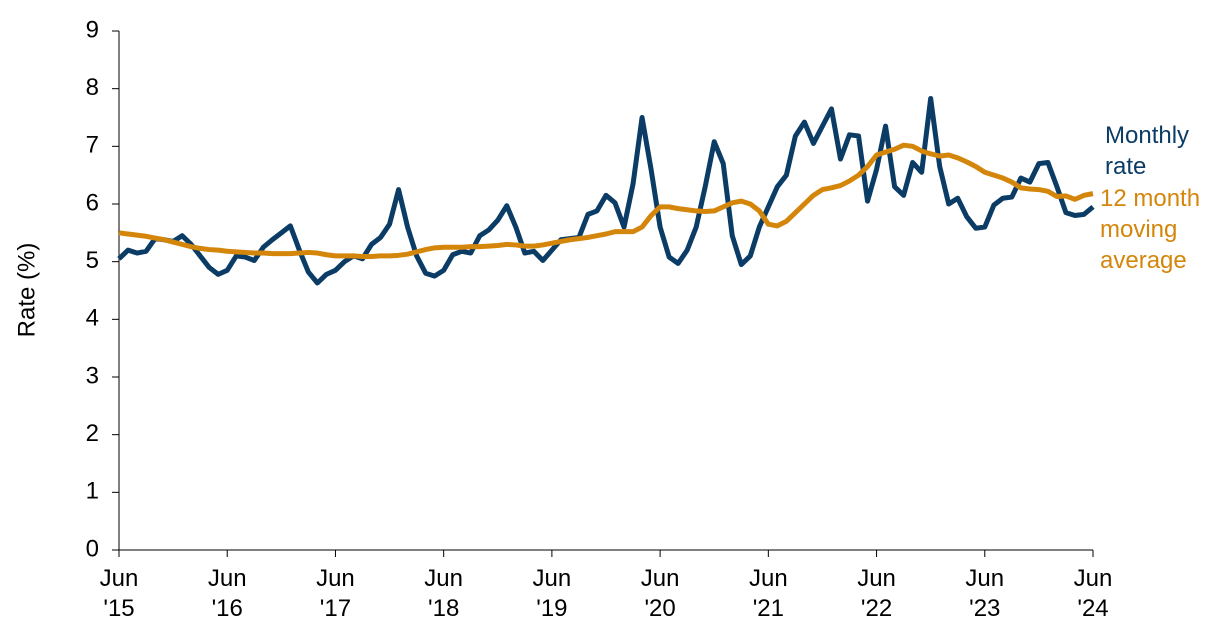 The width and height of the screenshot is (1232, 626). Describe the element at coordinates (552, 593) in the screenshot. I see `x-tick-label: Jun '19` at that location.